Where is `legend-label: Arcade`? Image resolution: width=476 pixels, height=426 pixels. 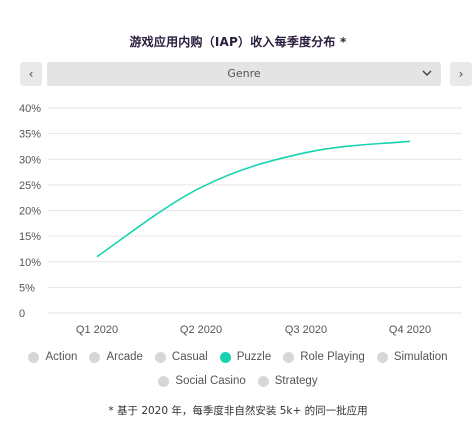
legend-label: Arcade is located at coordinates (124, 357).